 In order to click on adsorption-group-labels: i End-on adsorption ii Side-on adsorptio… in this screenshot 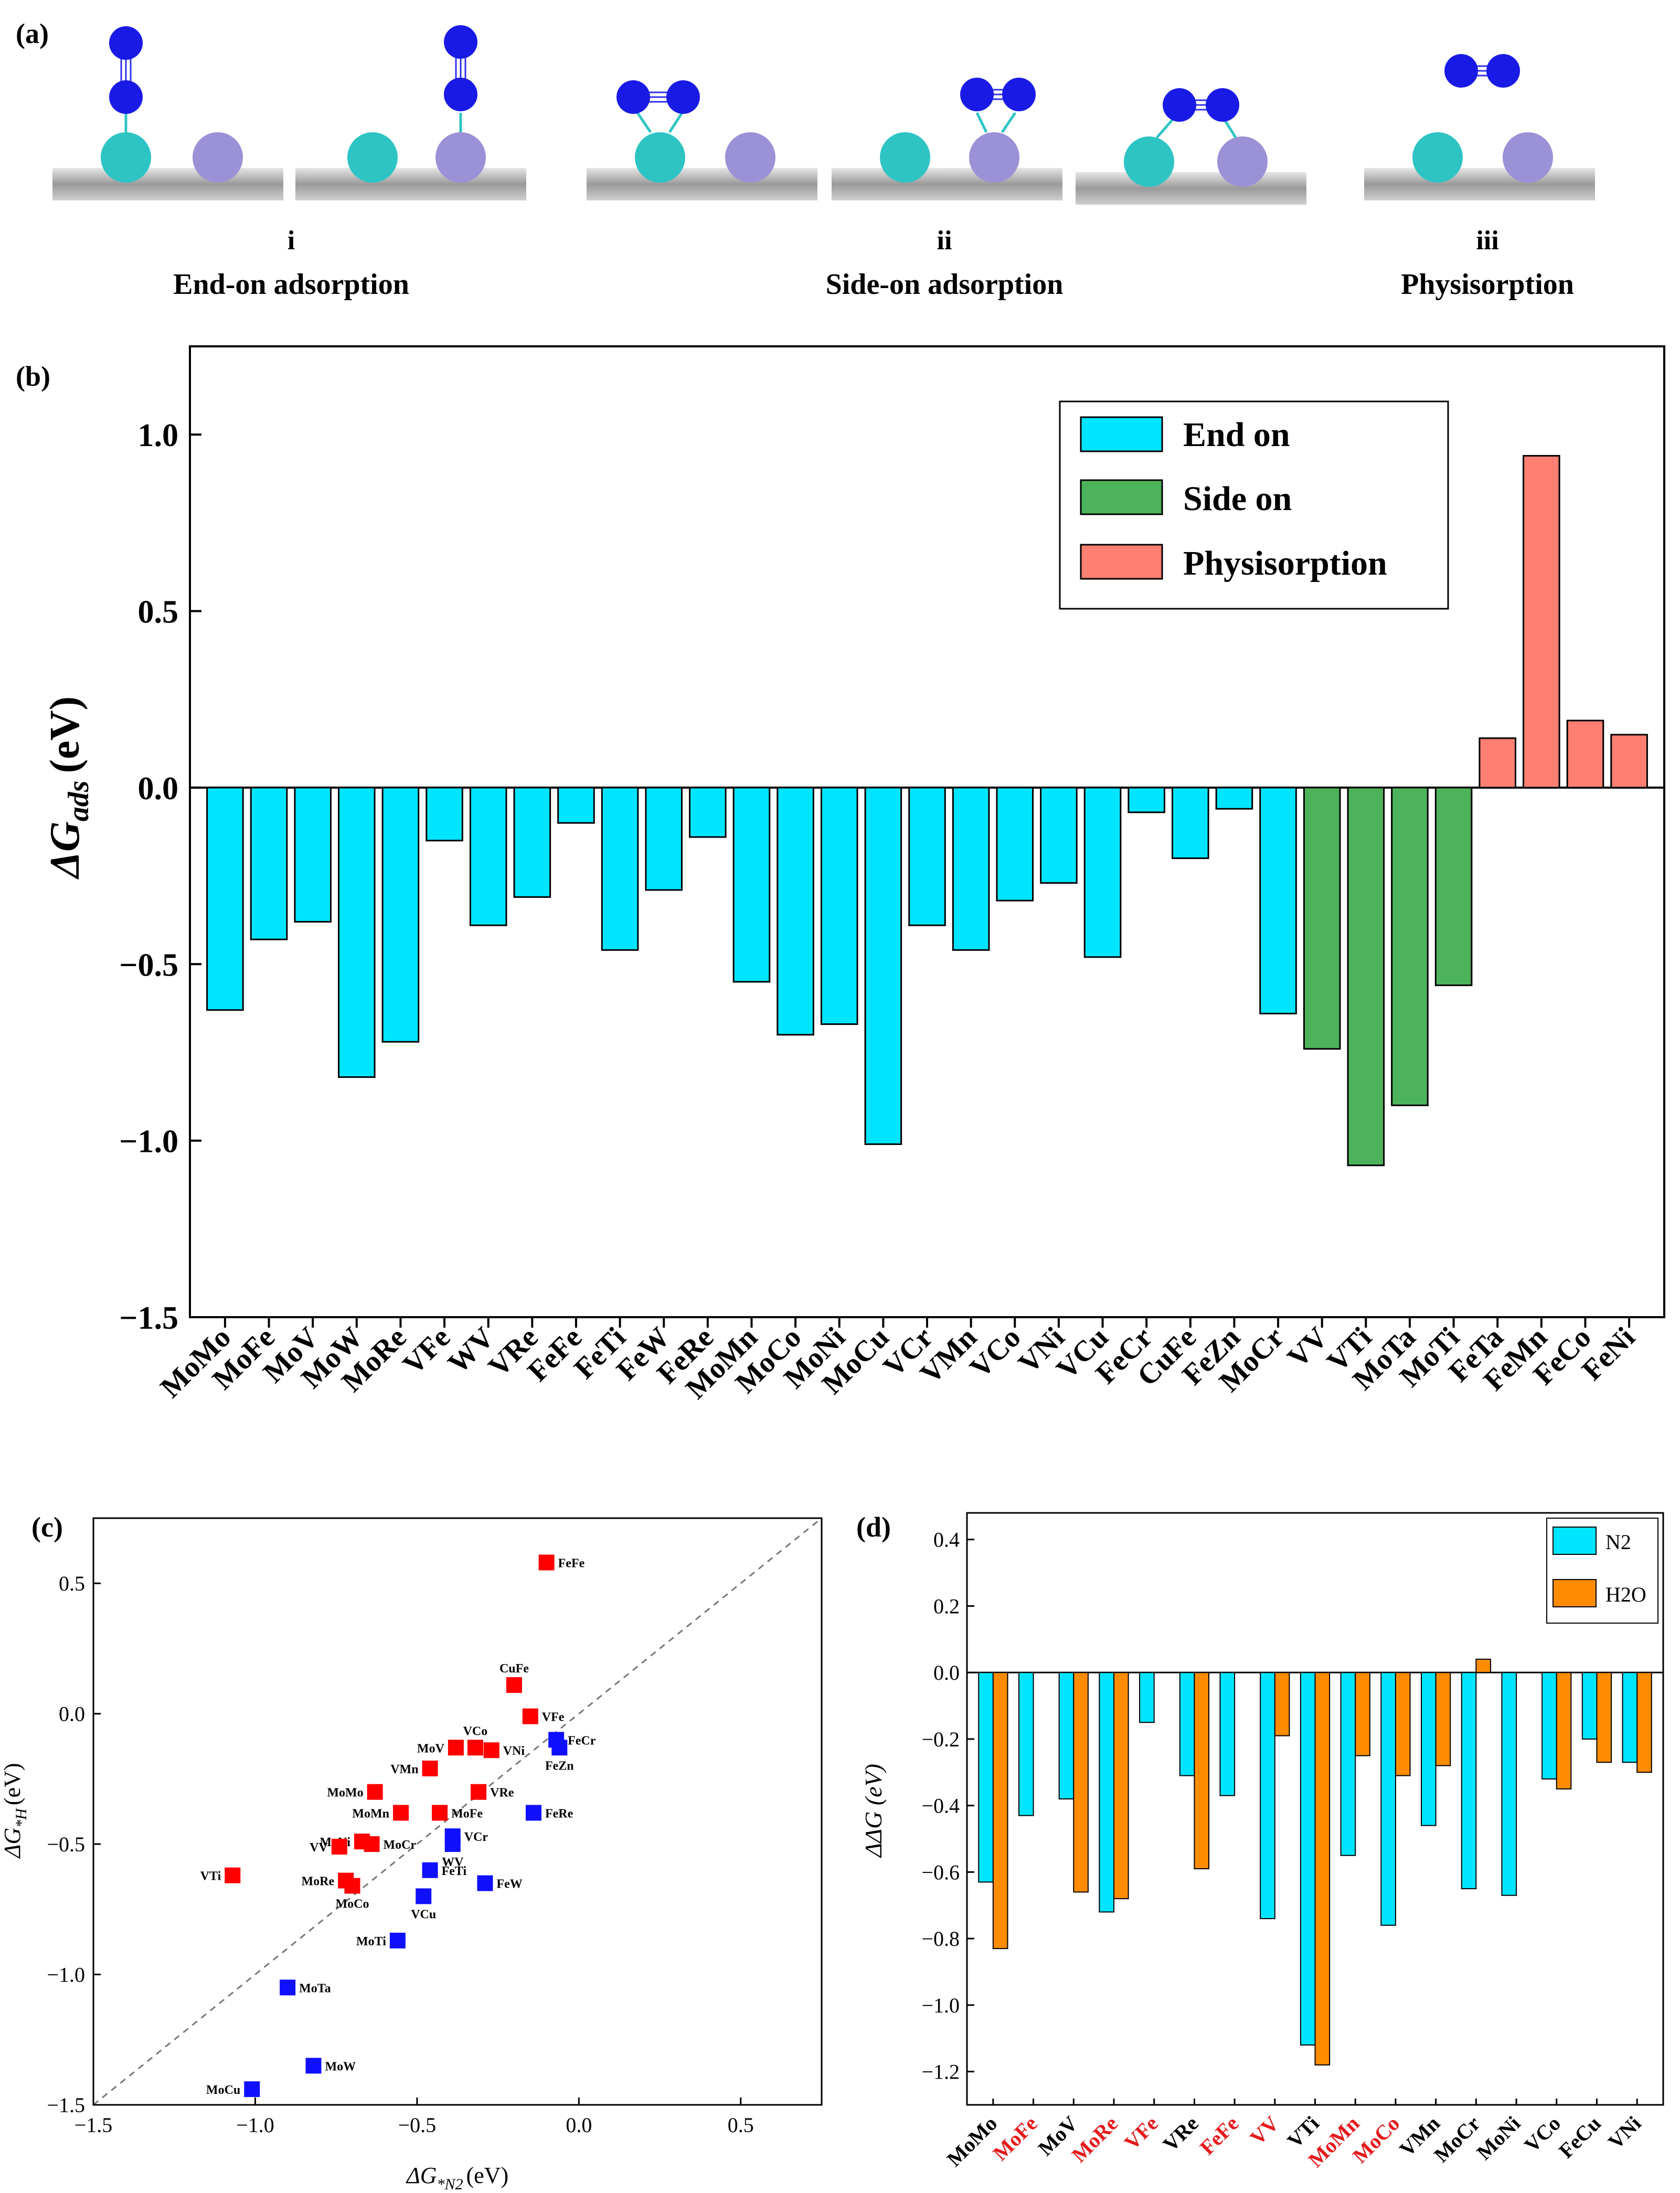, I will do `click(873, 264)`.